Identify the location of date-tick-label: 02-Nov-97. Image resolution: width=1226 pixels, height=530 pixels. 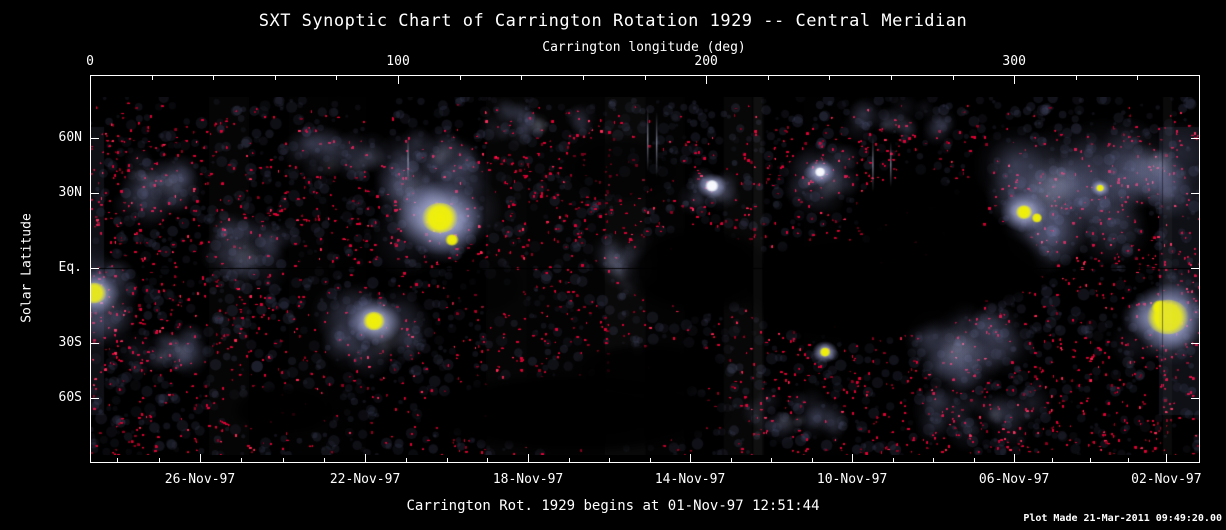
(1166, 479).